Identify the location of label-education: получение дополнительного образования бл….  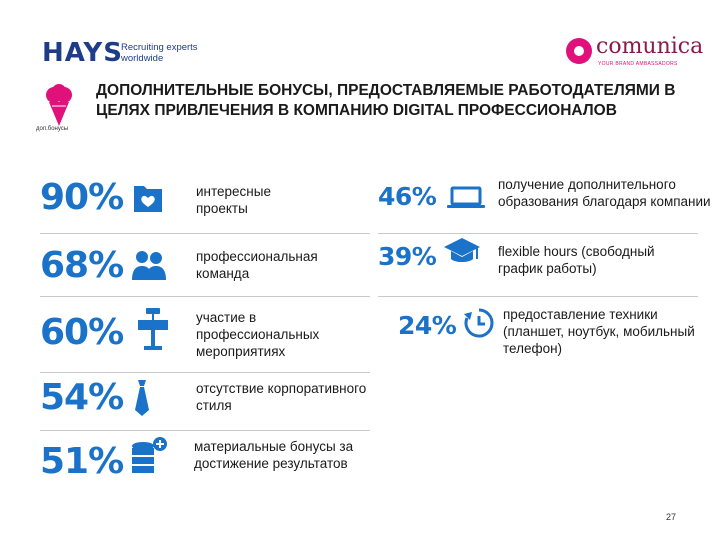
(604, 193).